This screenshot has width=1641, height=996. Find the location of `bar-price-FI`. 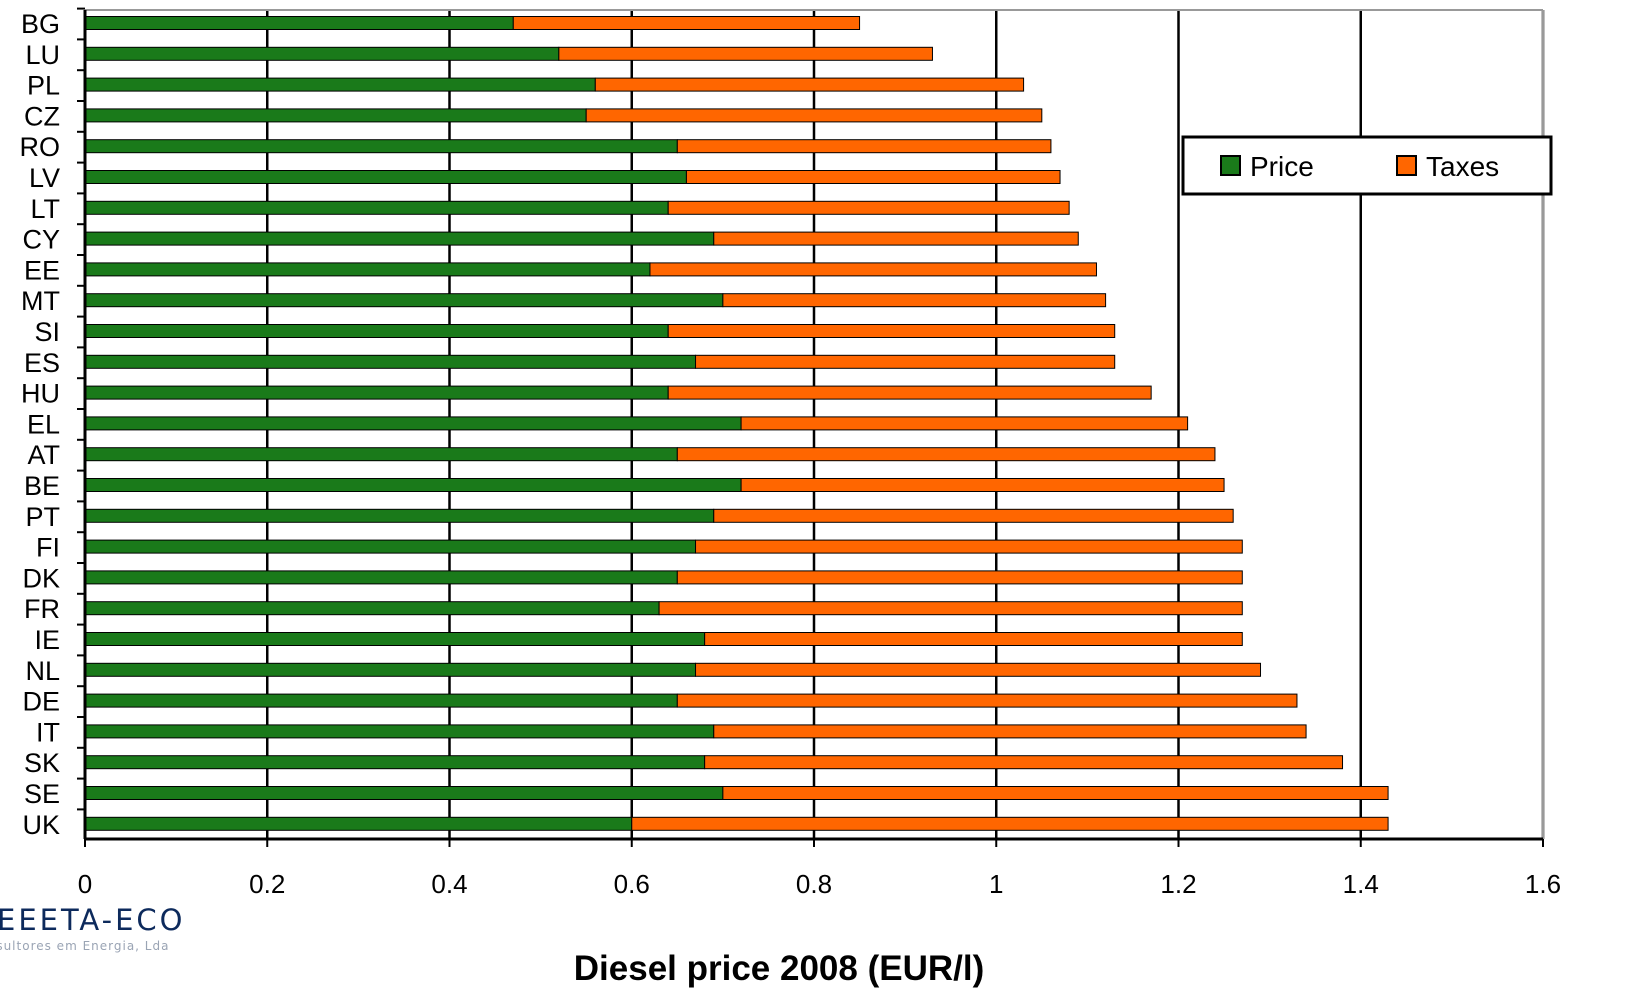

bar-price-FI is located at coordinates (390, 546).